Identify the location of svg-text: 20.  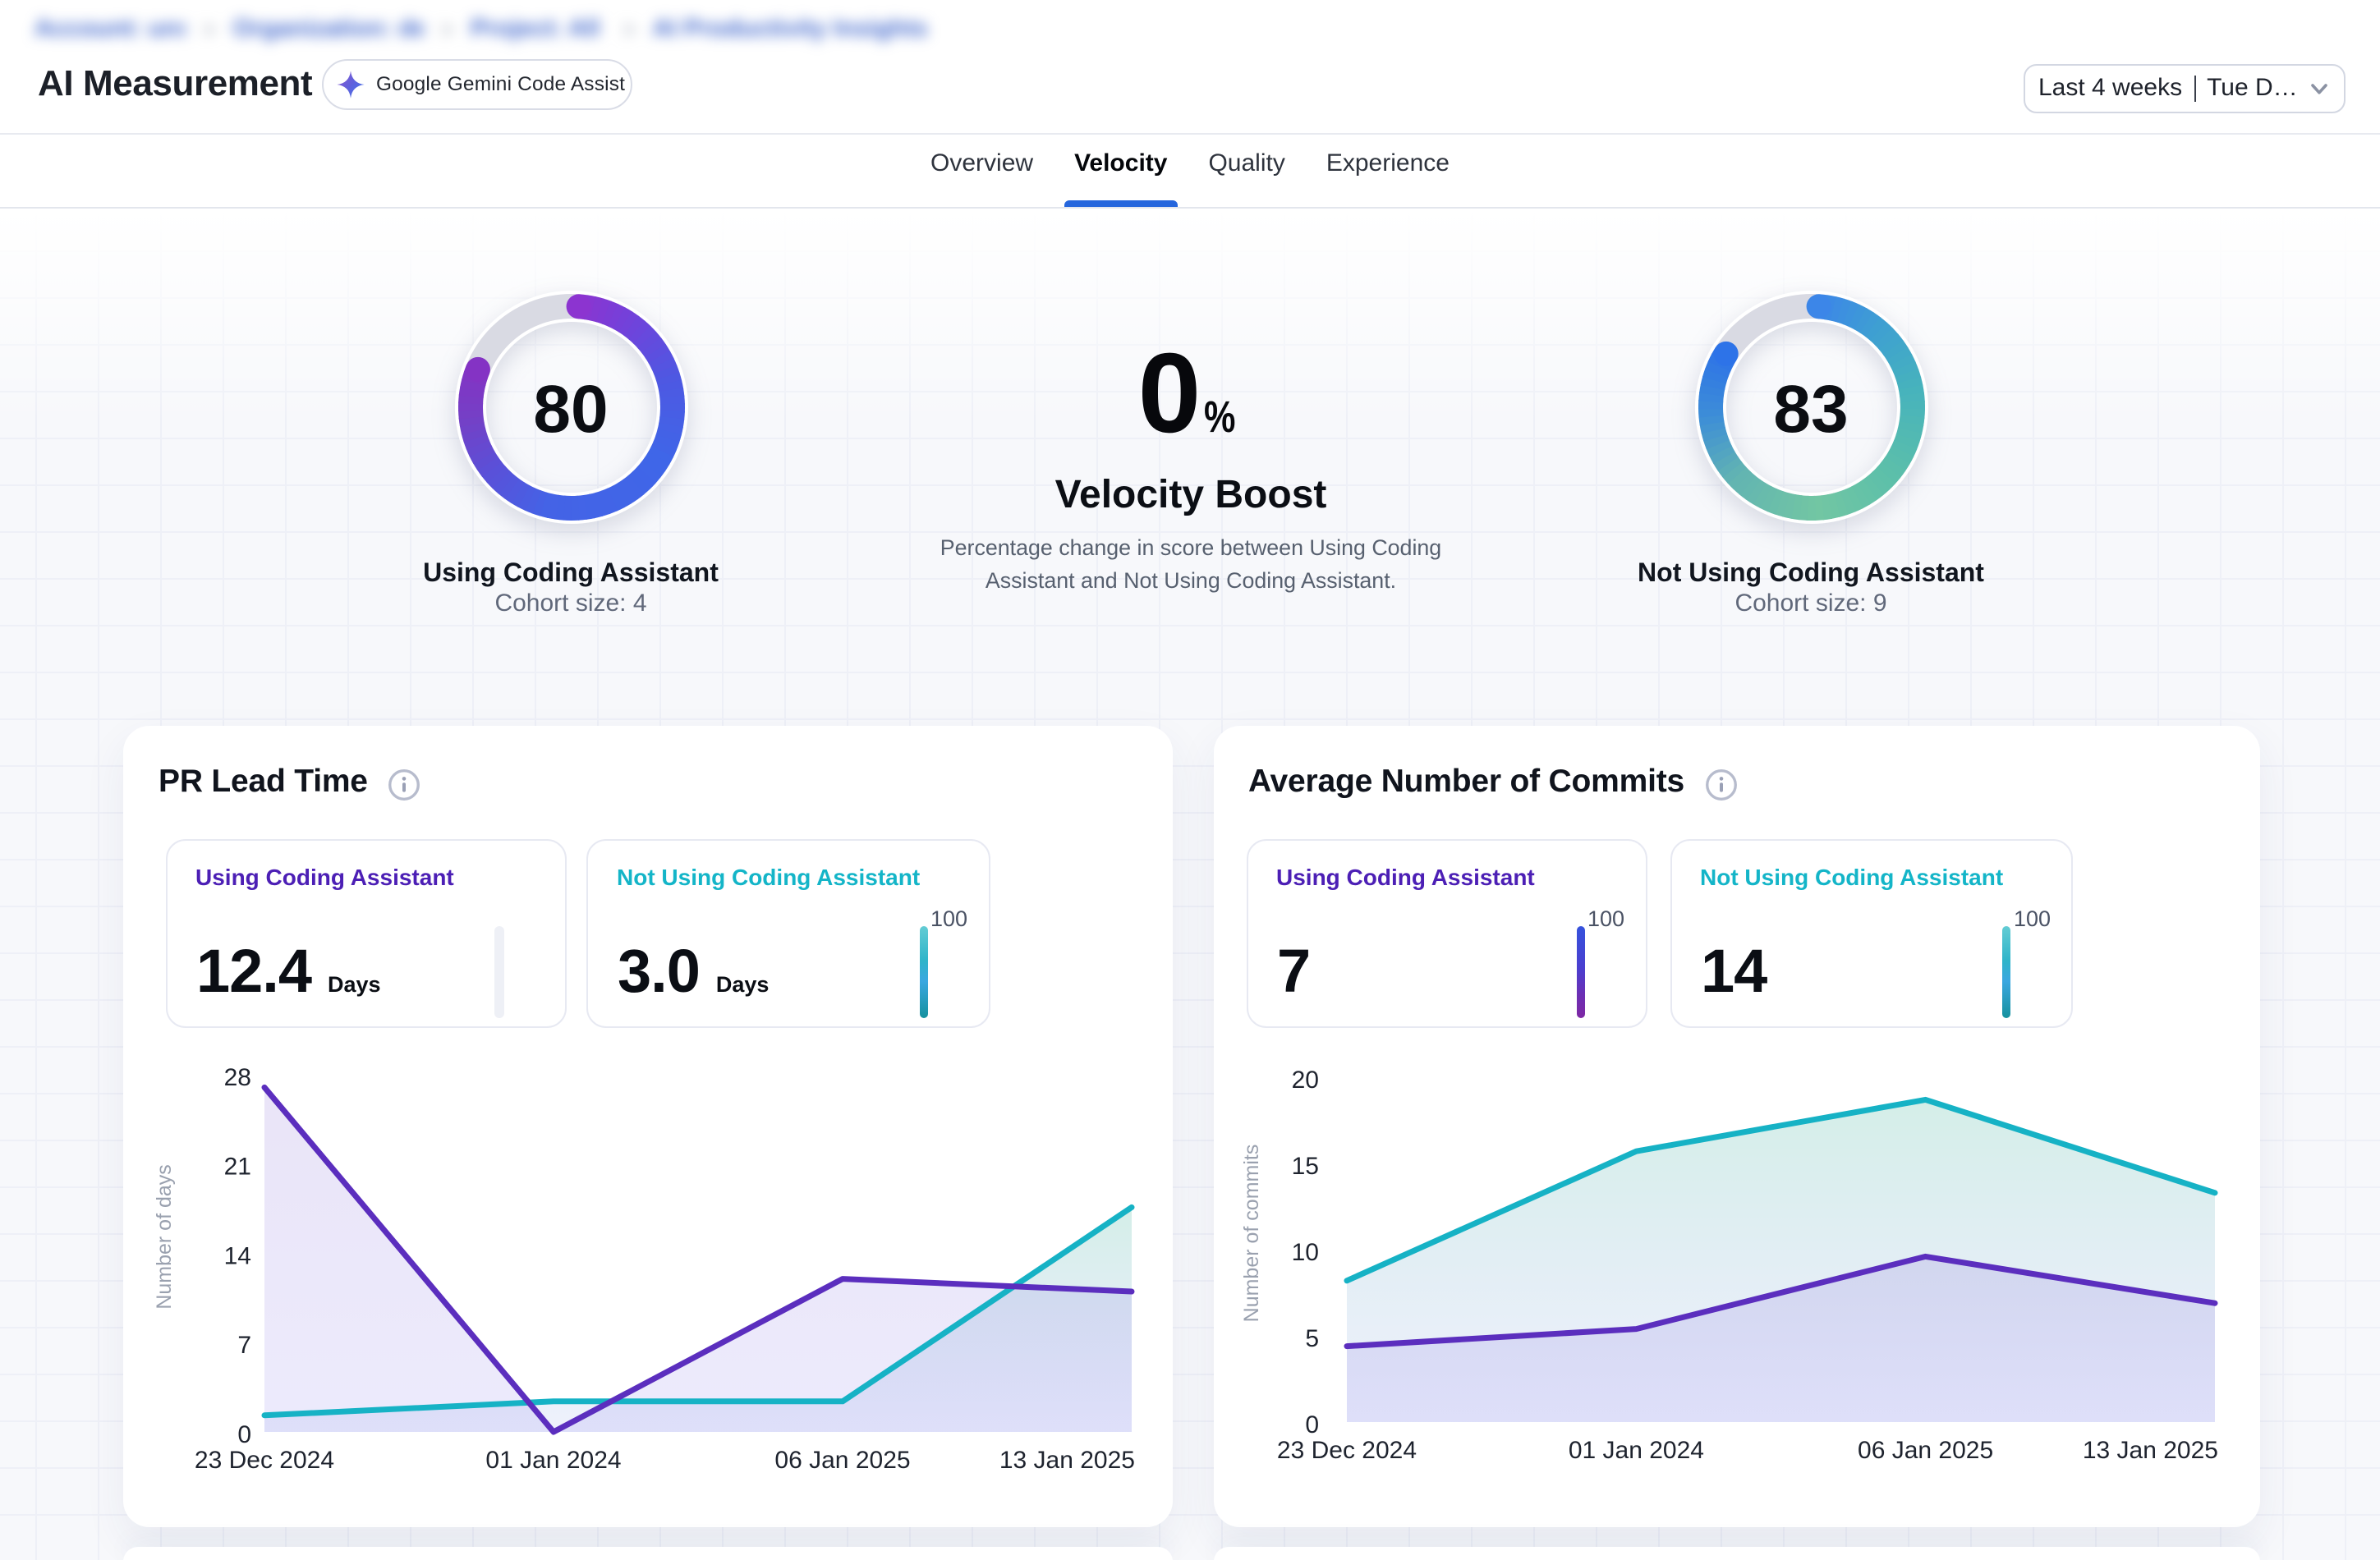
(1304, 1080).